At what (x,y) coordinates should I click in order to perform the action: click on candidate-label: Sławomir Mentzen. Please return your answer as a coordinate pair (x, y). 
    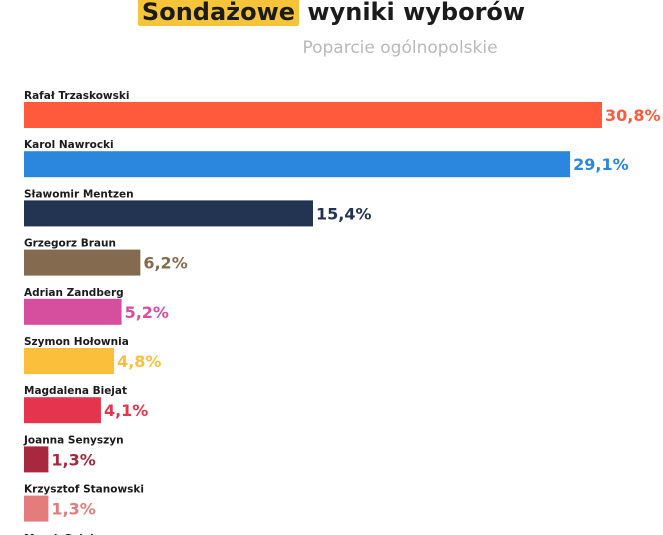
    Looking at the image, I should click on (79, 194).